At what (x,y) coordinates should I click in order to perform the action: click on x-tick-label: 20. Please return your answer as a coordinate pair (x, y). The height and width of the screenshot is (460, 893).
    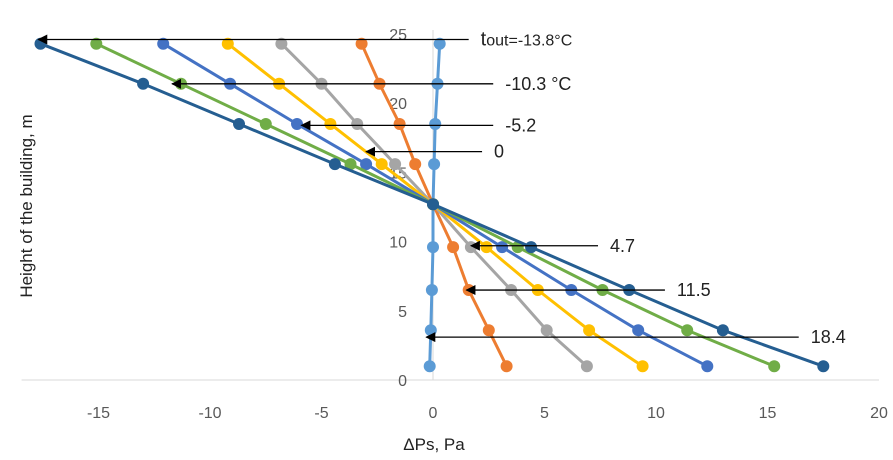
    Looking at the image, I should click on (879, 413).